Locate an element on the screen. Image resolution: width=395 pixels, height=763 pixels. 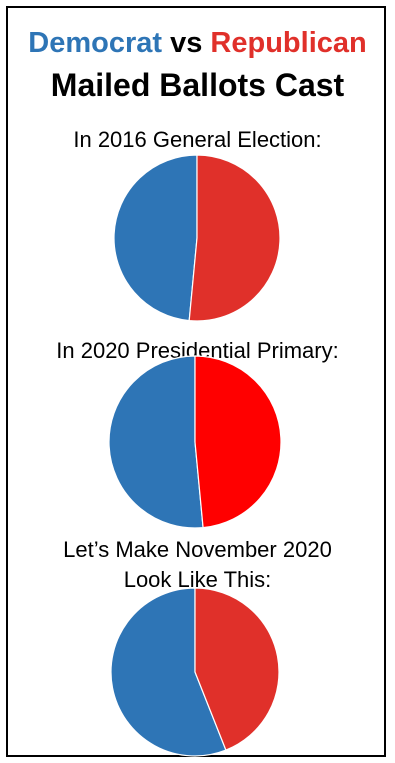
democrat-word: Democrat is located at coordinates (95, 43).